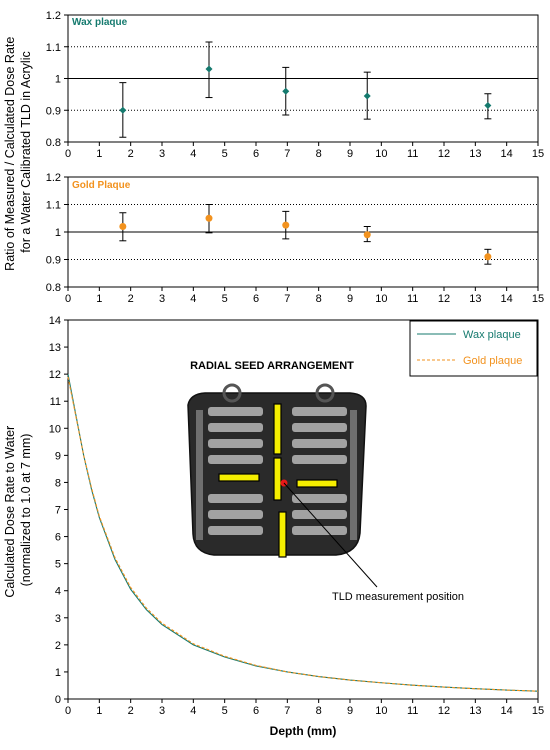 Image resolution: width=550 pixels, height=750 pixels. I want to click on y-tick-label: 8, so click(58, 483).